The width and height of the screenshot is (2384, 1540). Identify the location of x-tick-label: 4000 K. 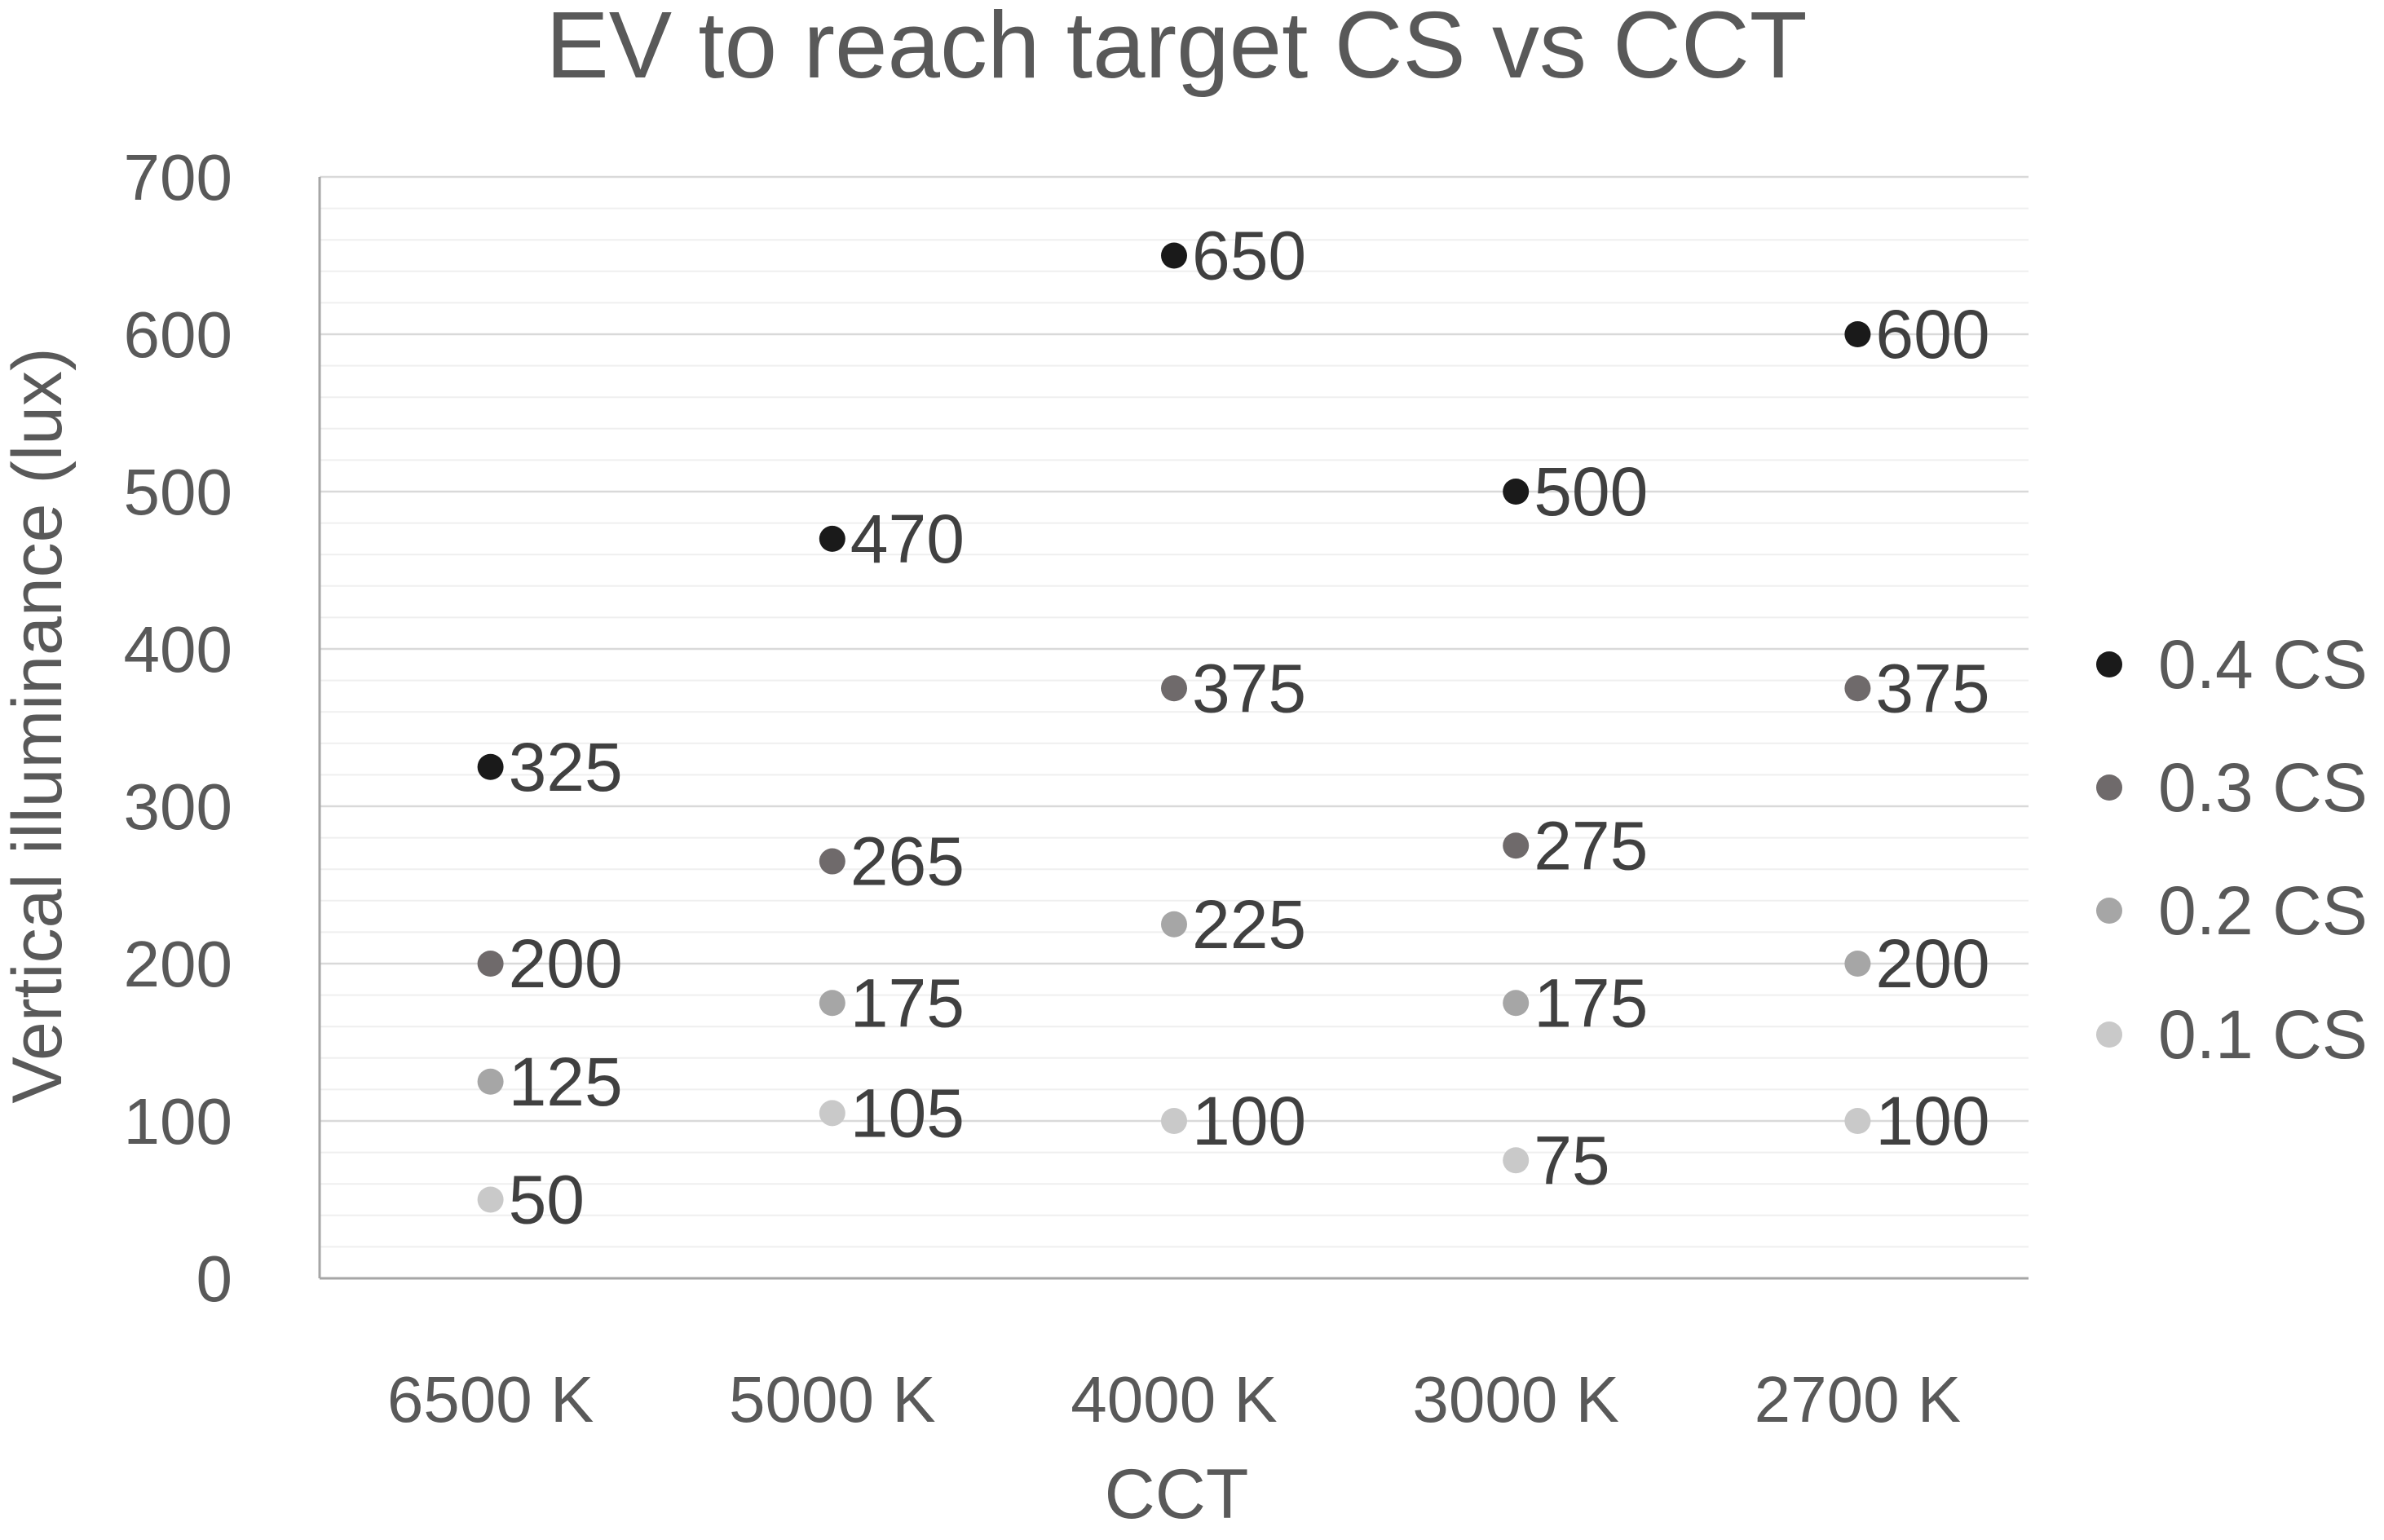
(1175, 1400).